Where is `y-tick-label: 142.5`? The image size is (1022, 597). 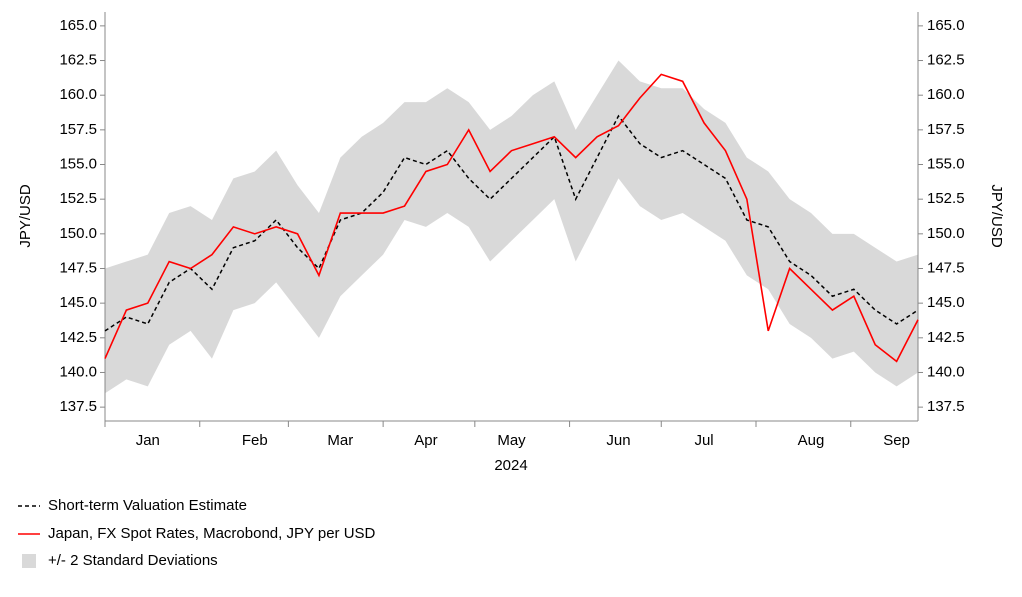
y-tick-label: 142.5 is located at coordinates (78, 337).